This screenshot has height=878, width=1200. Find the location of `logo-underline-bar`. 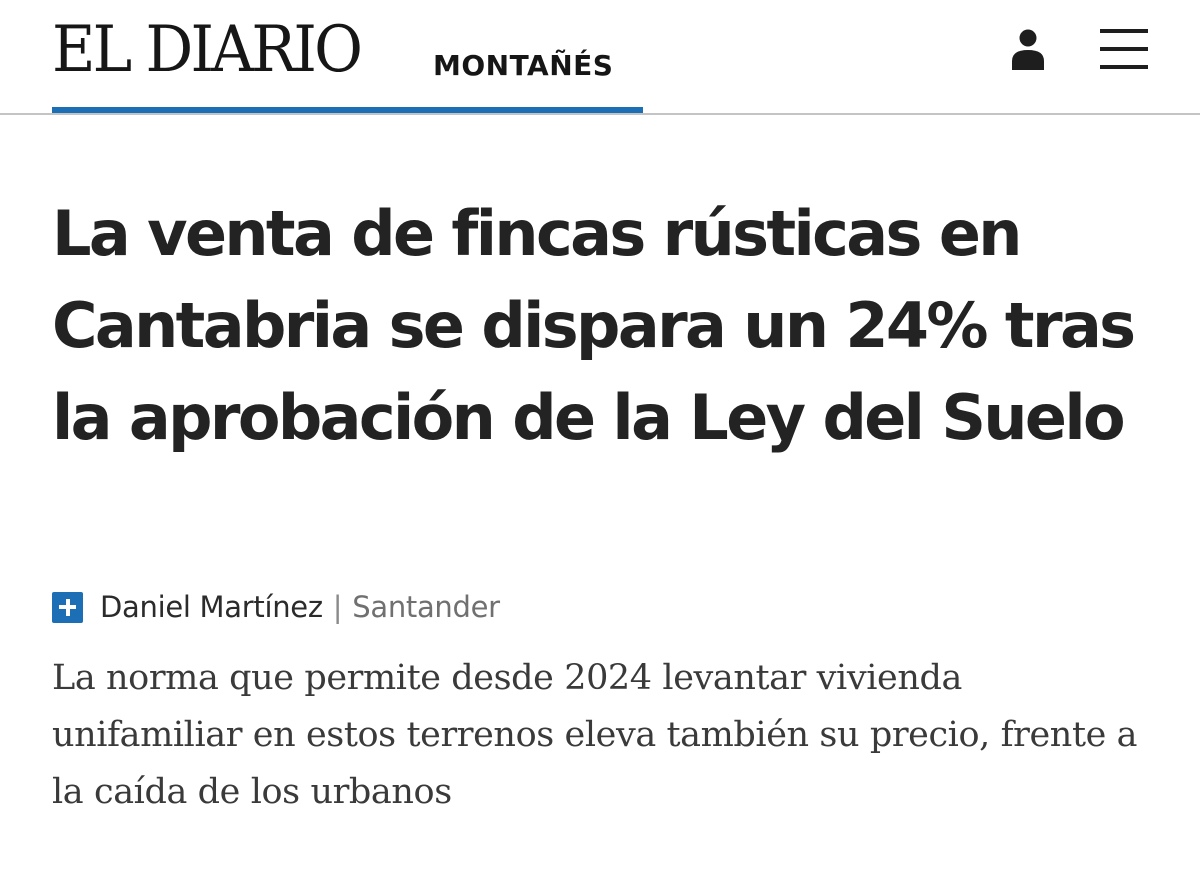

logo-underline-bar is located at coordinates (347, 110).